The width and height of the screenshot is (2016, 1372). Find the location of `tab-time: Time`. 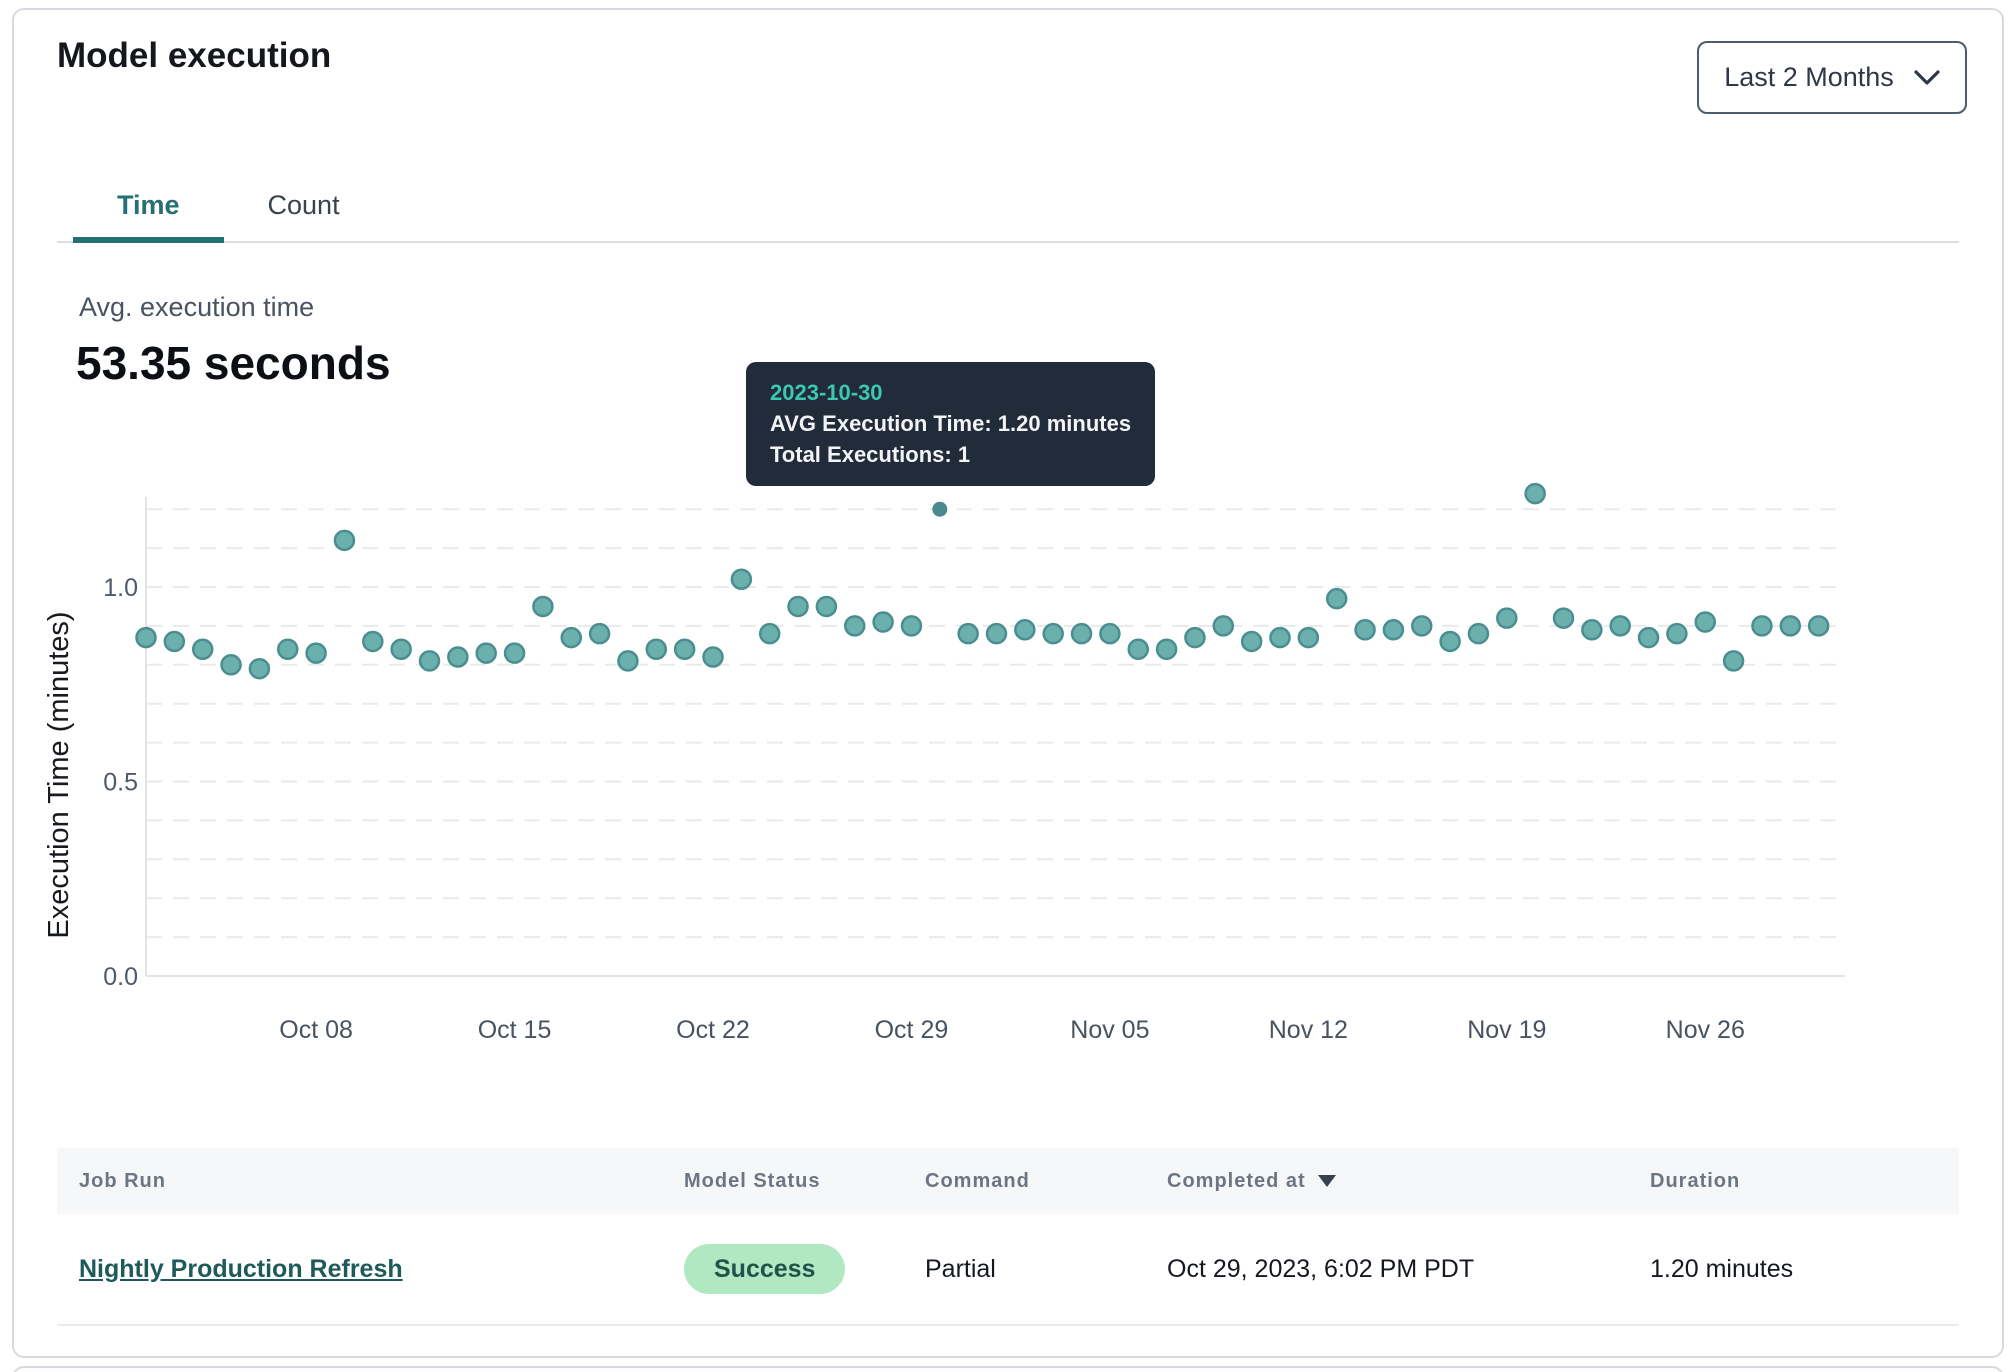

tab-time: Time is located at coordinates (148, 206).